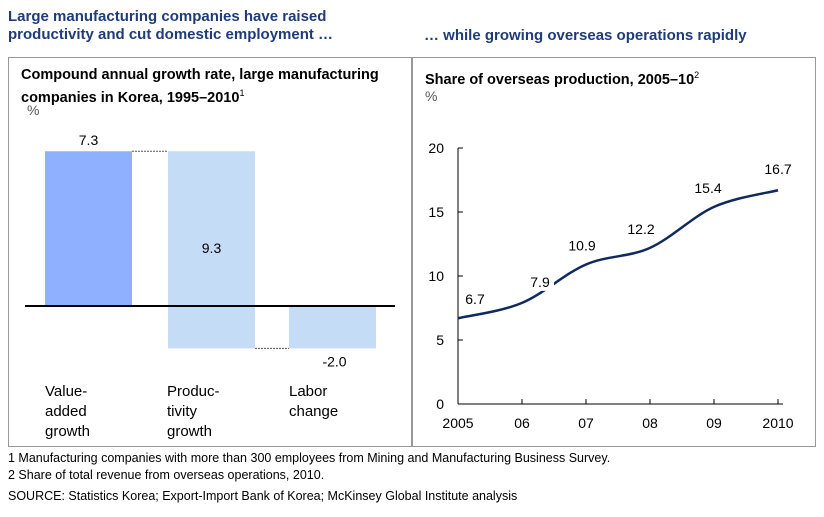 This screenshot has height=517, width=824. Describe the element at coordinates (67, 431) in the screenshot. I see `category-label-0-2: growth` at that location.